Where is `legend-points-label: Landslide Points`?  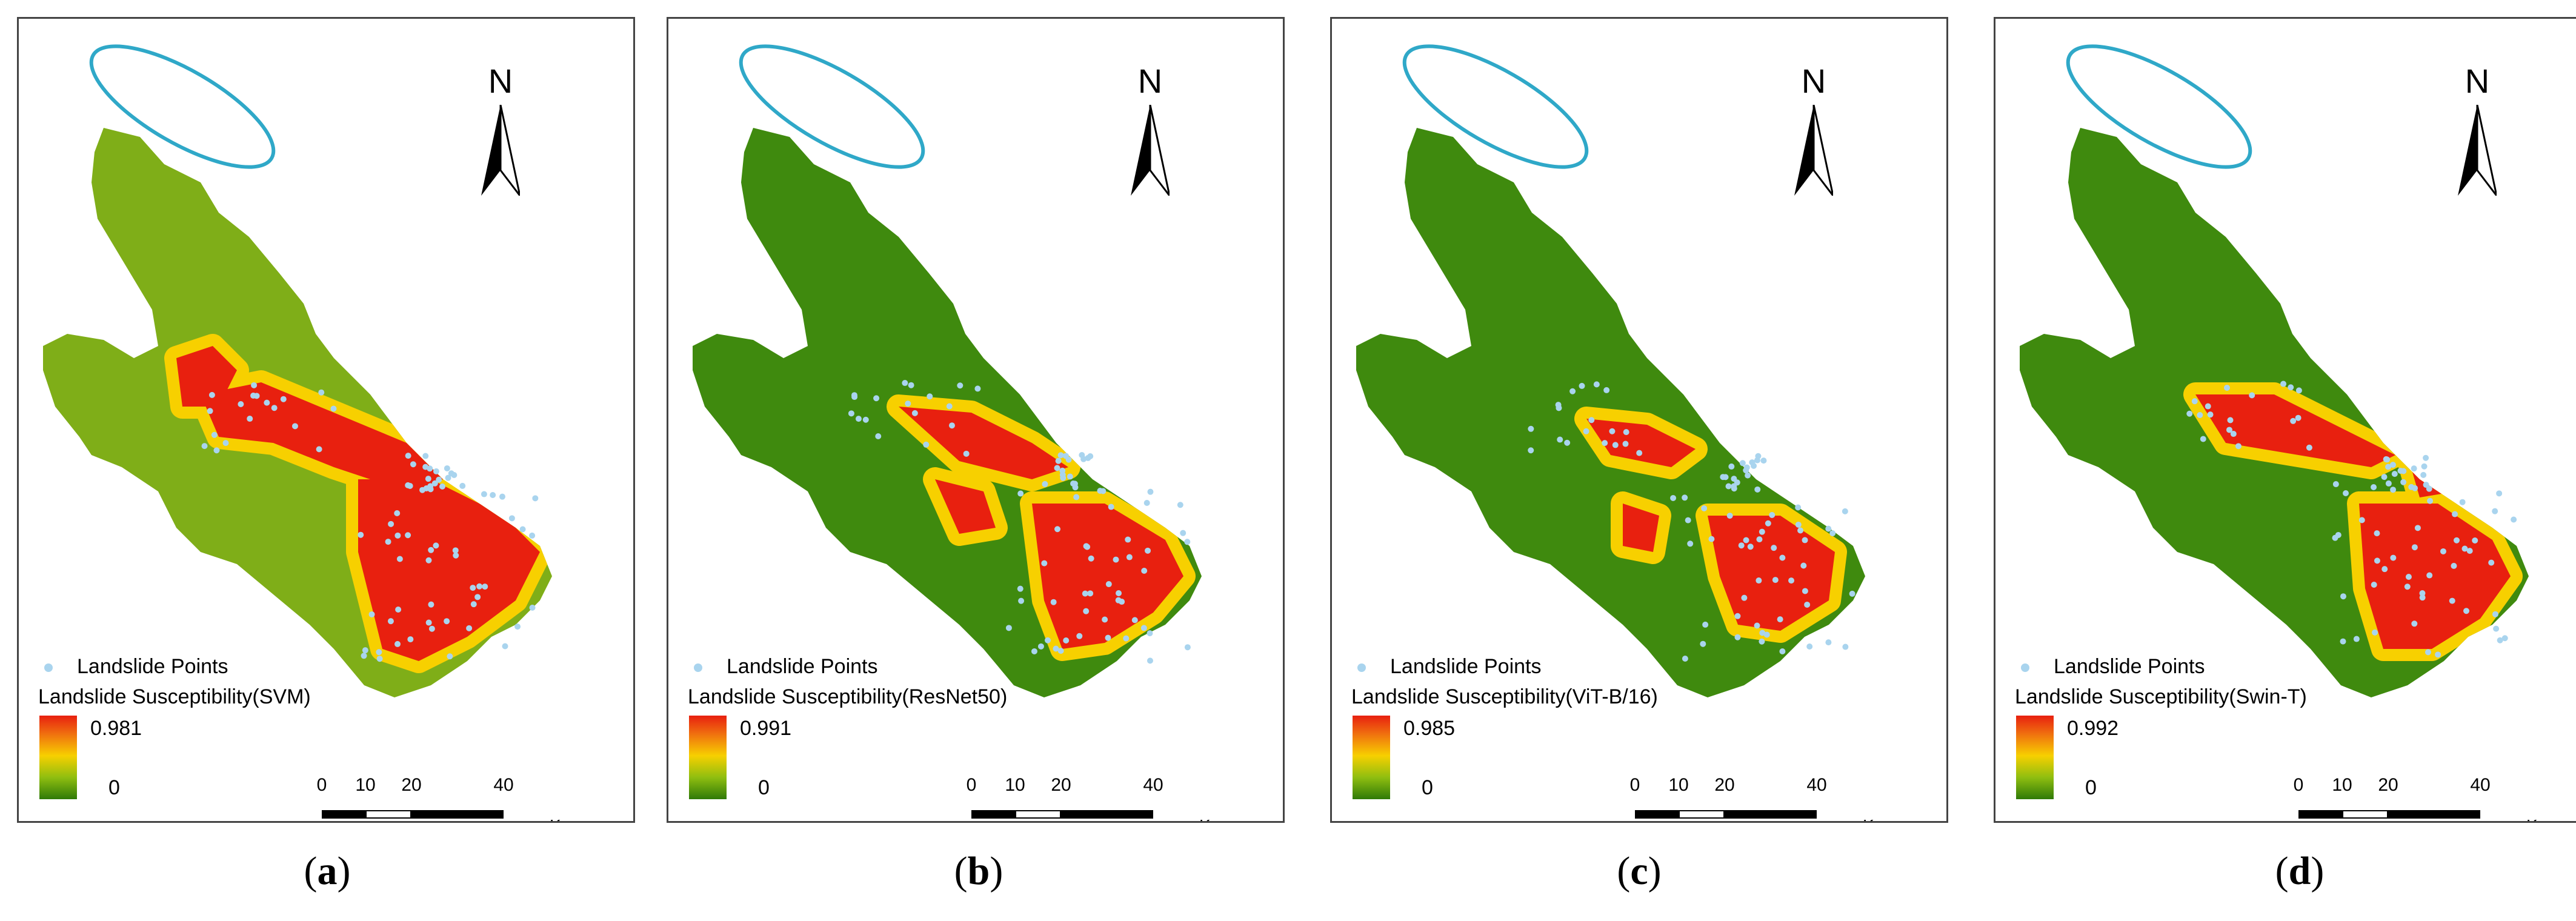
legend-points-label: Landslide Points is located at coordinates (802, 666).